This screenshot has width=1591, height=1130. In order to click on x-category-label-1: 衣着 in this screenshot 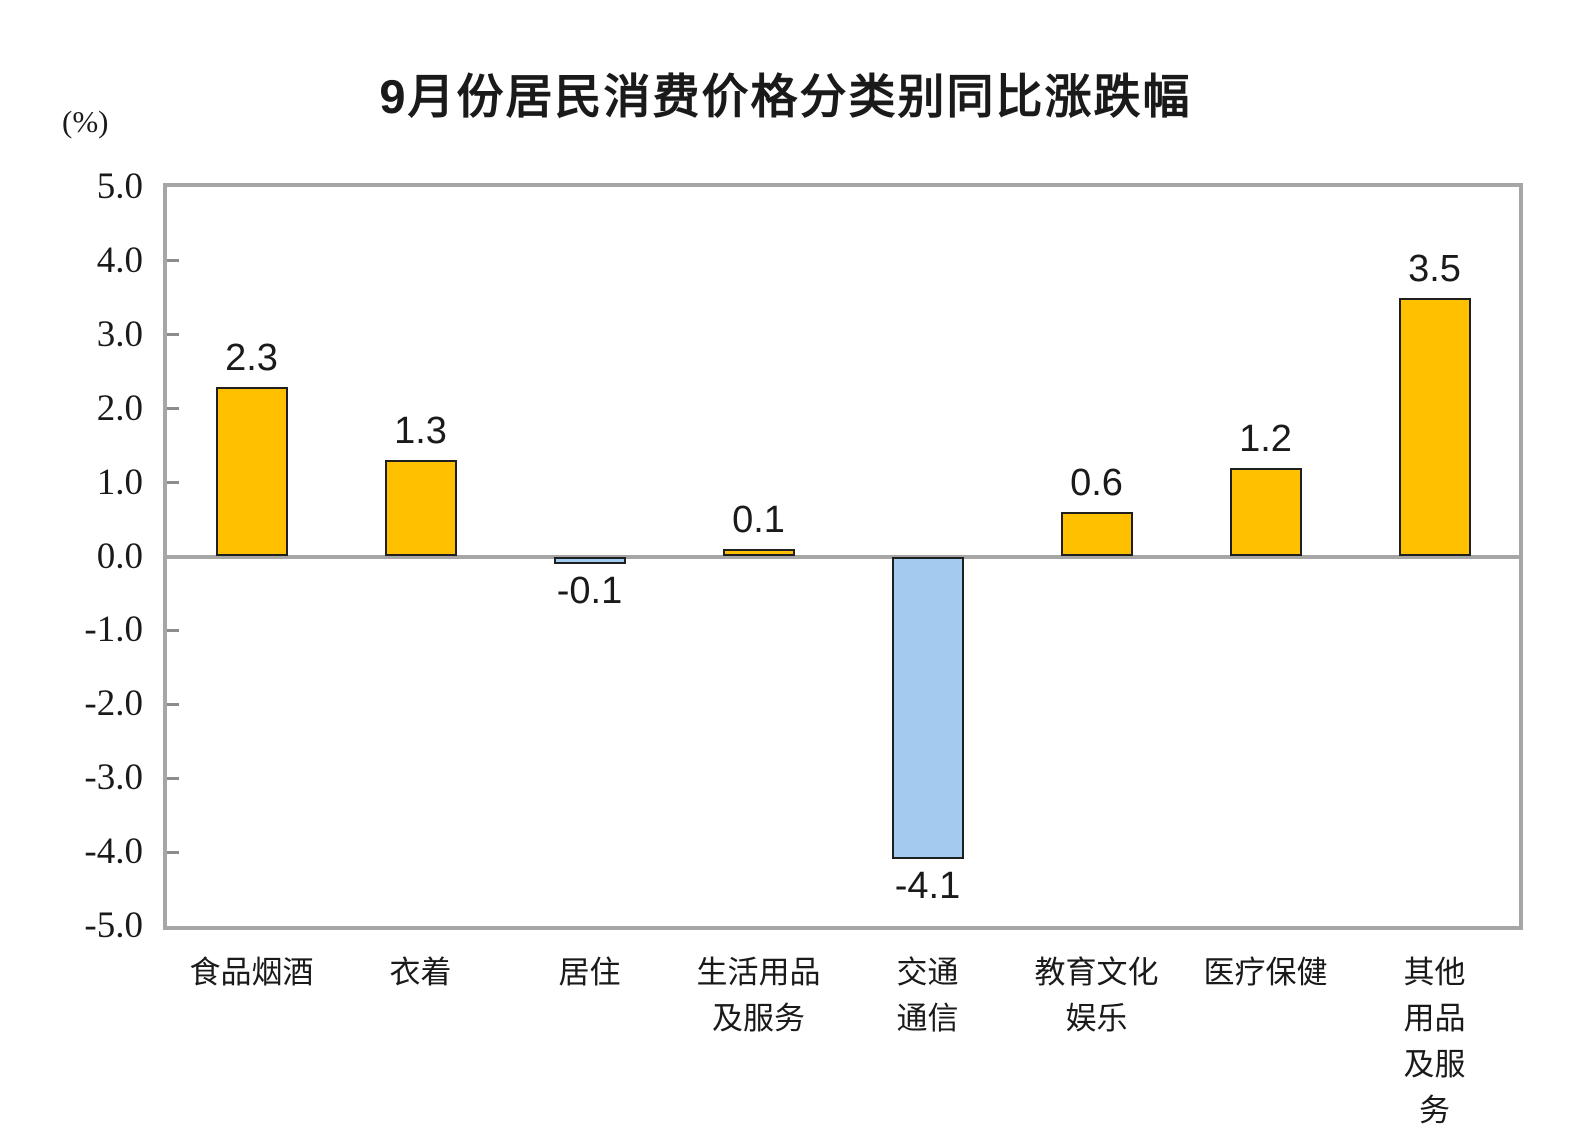, I will do `click(420, 972)`.